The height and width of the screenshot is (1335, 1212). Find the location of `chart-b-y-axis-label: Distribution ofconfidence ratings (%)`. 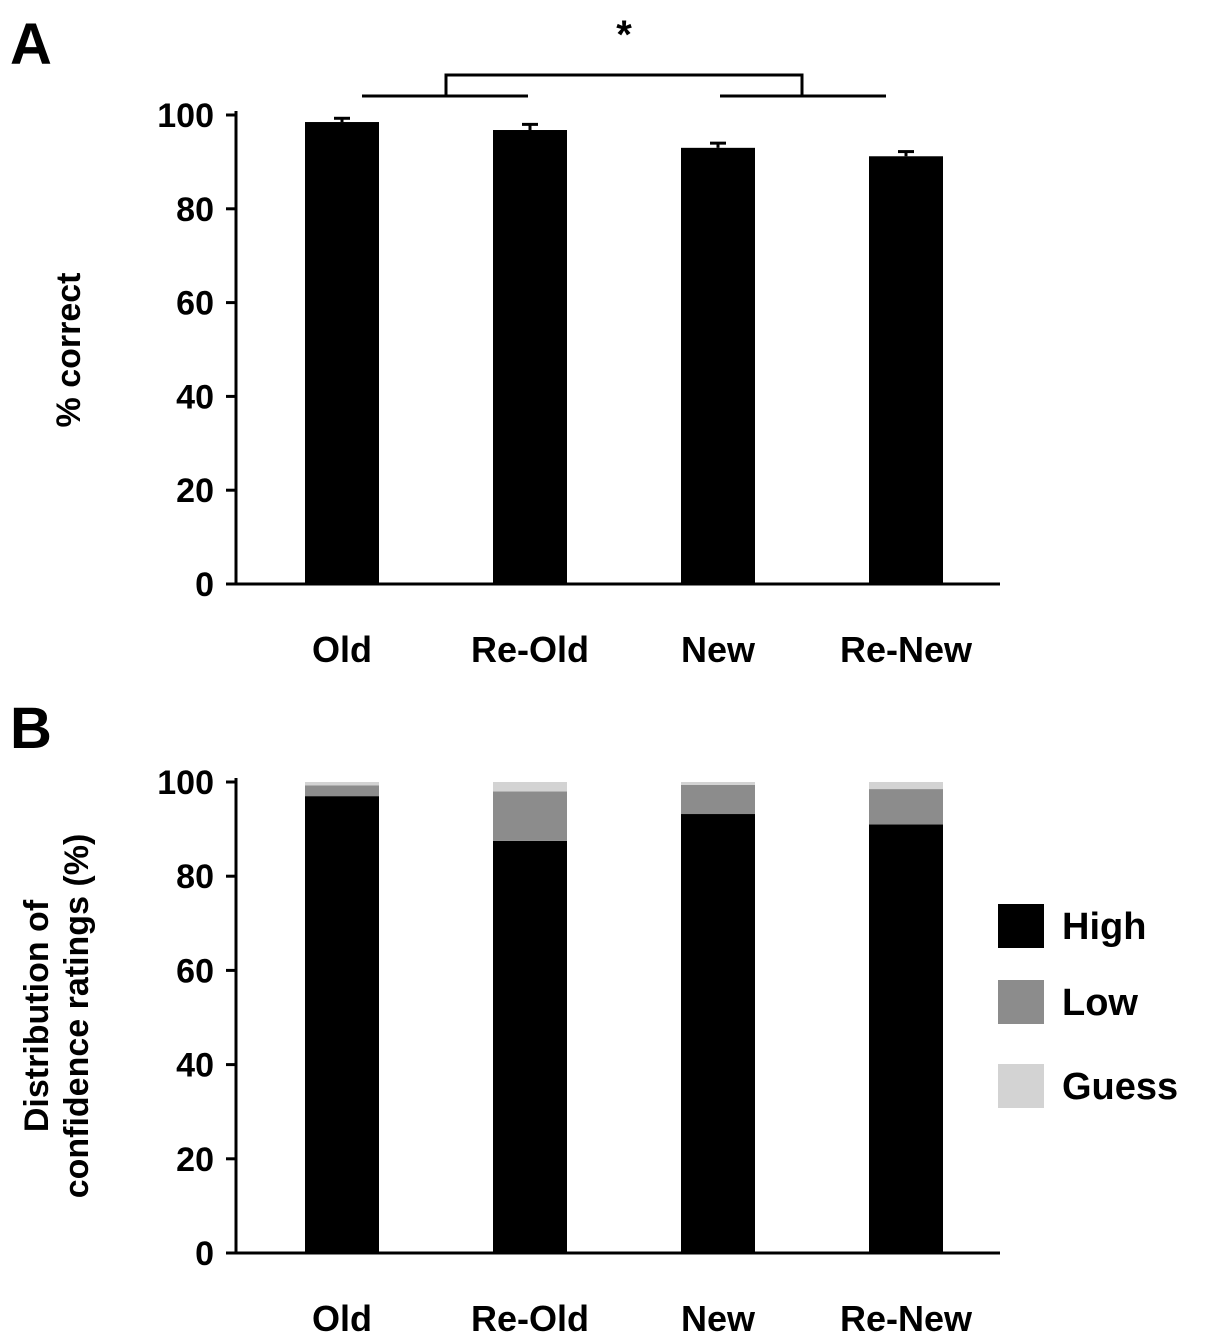

chart-b-y-axis-label: Distribution ofconfidence ratings (%) is located at coordinates (57, 1016).